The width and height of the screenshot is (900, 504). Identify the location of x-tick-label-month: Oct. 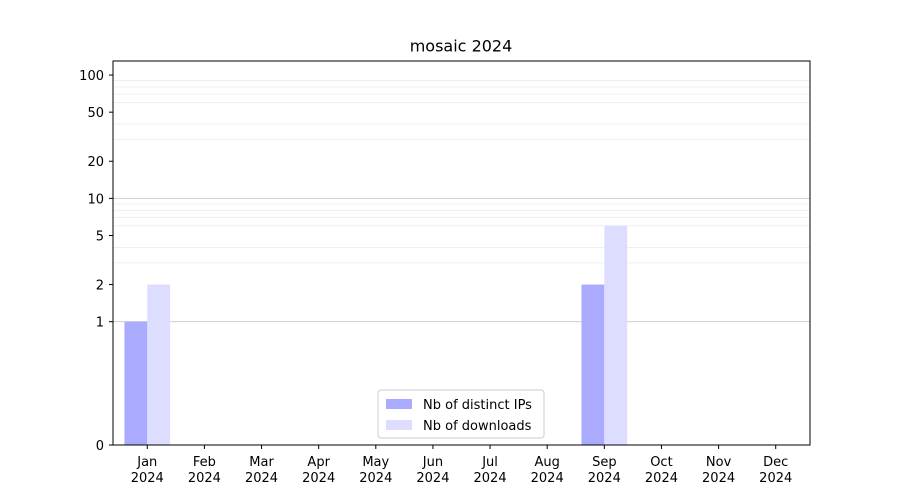
(661, 462).